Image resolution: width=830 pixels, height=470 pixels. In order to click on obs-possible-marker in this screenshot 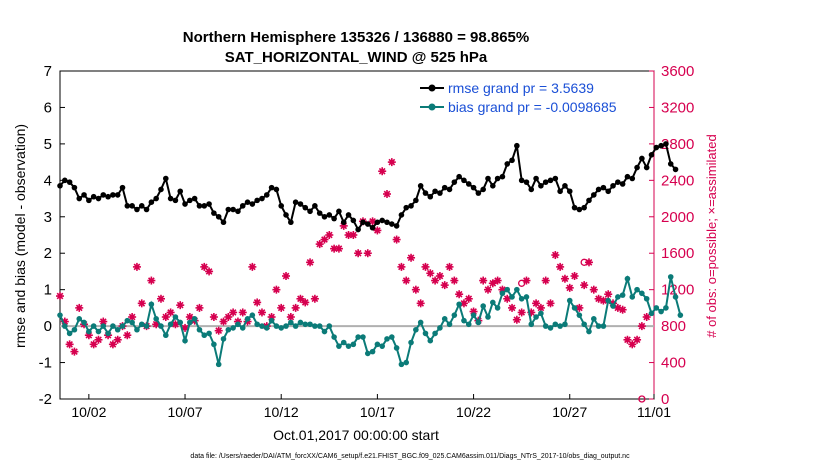, I will do `click(642, 399)`.